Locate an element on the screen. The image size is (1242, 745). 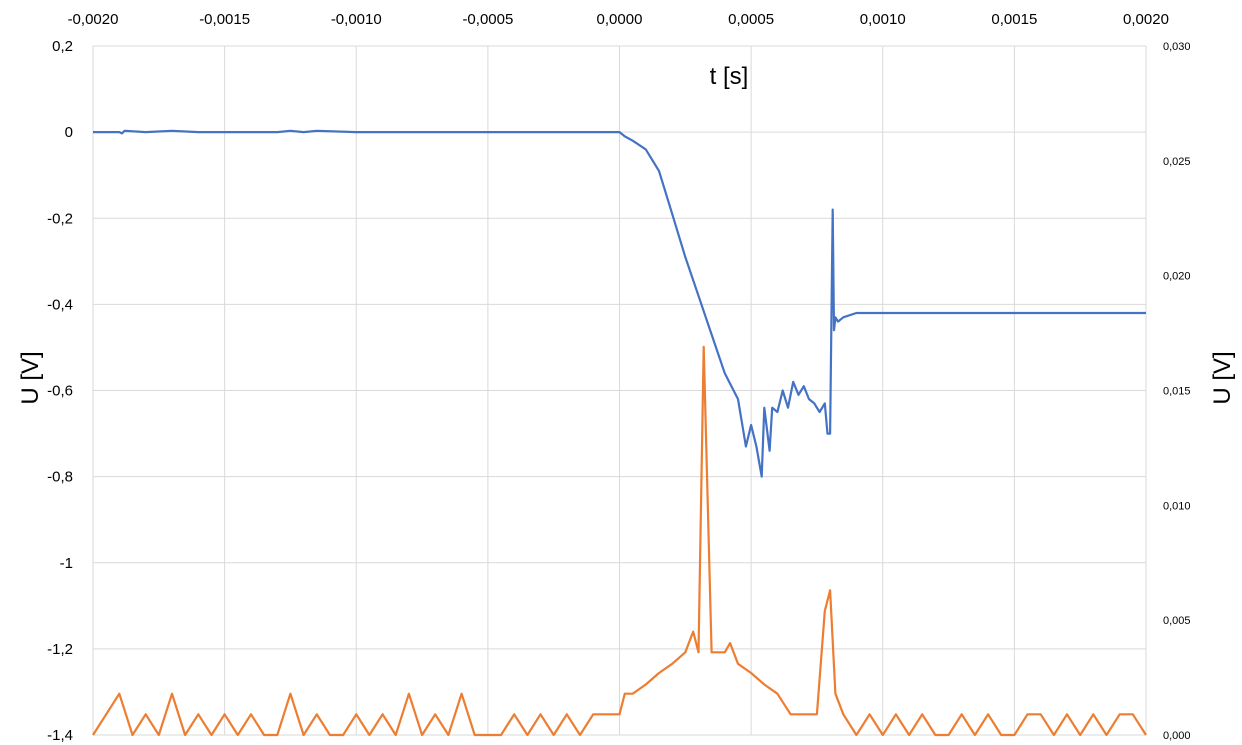
x-tick-label: -0,0015 is located at coordinates (224, 19).